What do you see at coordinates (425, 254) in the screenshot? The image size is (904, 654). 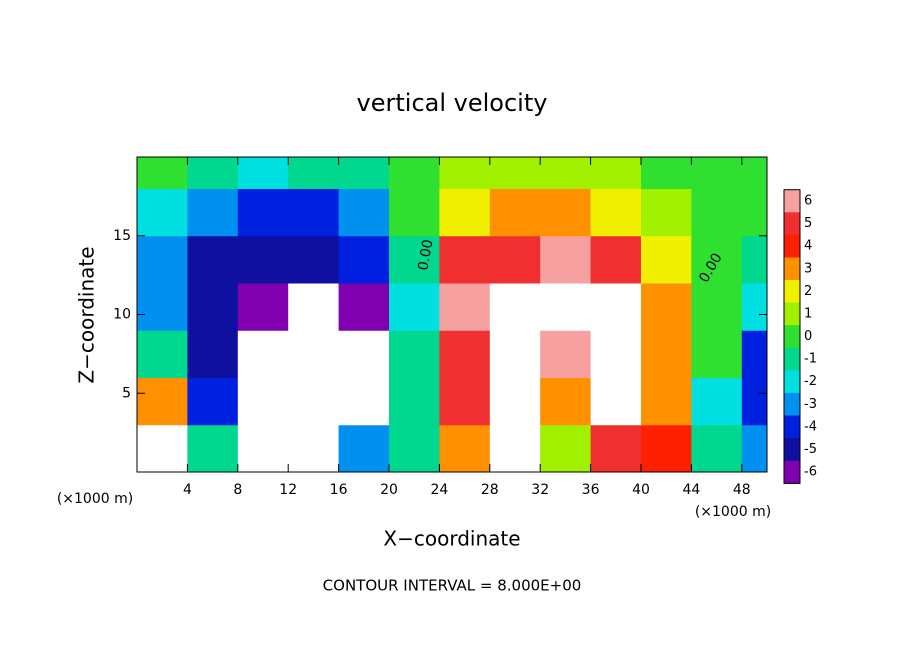 I see `contour-label: 0.00` at bounding box center [425, 254].